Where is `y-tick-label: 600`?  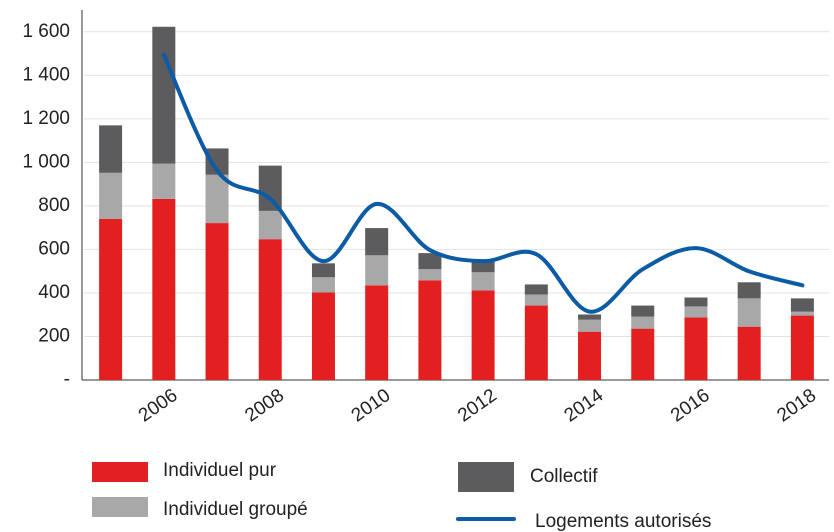 y-tick-label: 600 is located at coordinates (54, 248).